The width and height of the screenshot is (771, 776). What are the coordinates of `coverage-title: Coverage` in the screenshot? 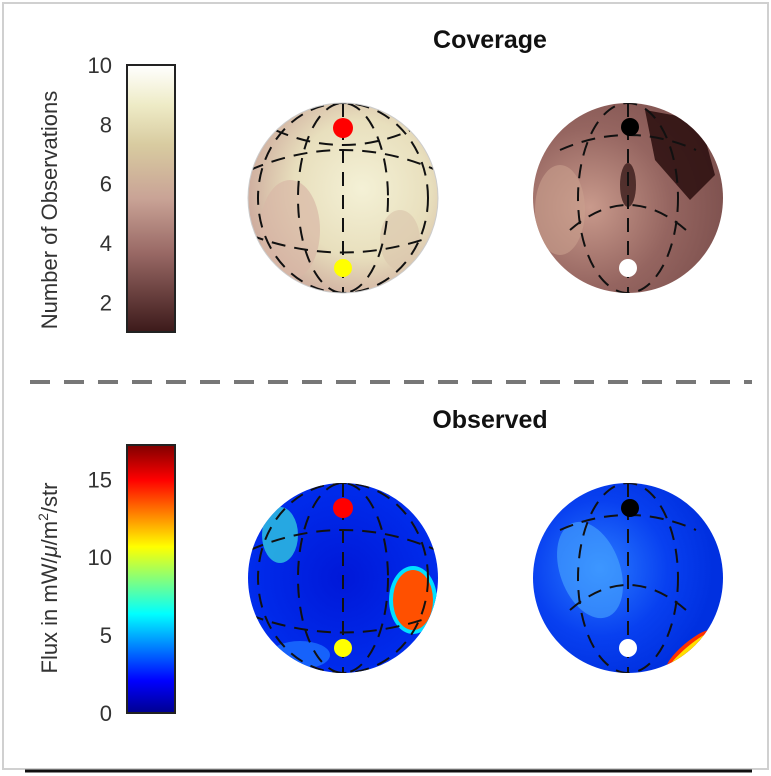 It's located at (490, 40).